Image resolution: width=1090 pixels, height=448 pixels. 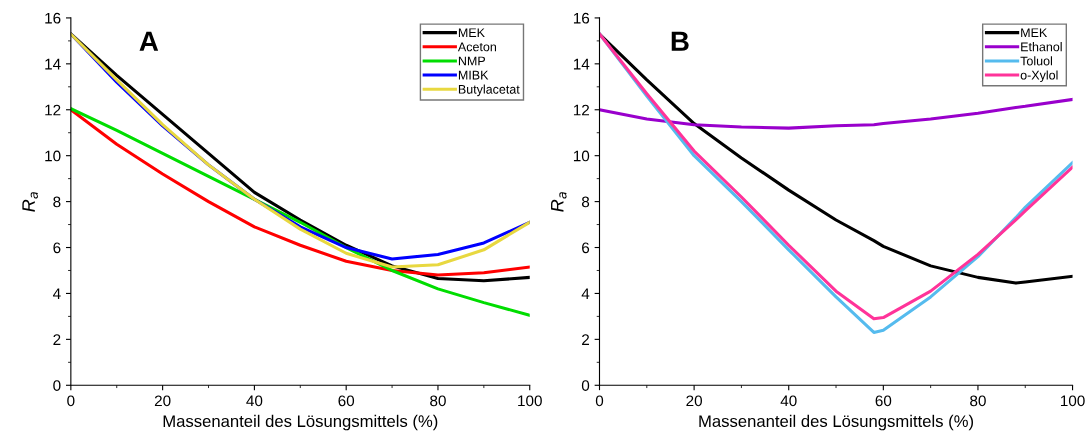 I want to click on legend-label: Toluol, so click(x=1036, y=61).